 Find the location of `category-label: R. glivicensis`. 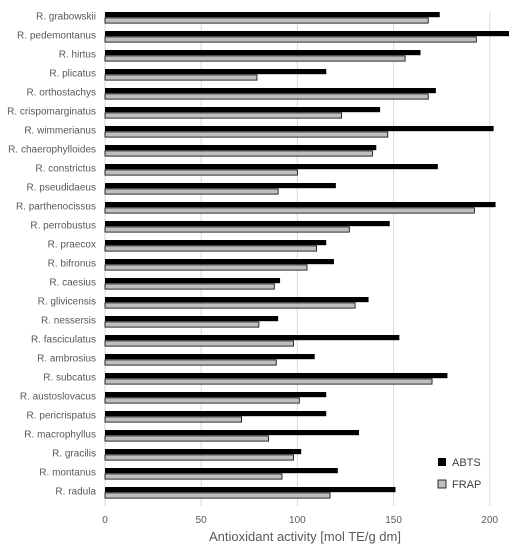

category-label: R. glivicensis is located at coordinates (67, 302).